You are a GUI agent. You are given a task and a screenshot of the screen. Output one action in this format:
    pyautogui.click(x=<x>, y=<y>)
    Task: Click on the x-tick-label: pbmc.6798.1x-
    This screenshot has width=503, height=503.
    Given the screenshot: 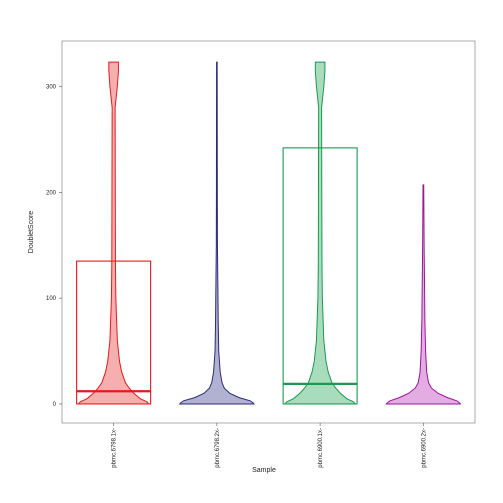 What is the action you would take?
    pyautogui.click(x=115, y=448)
    